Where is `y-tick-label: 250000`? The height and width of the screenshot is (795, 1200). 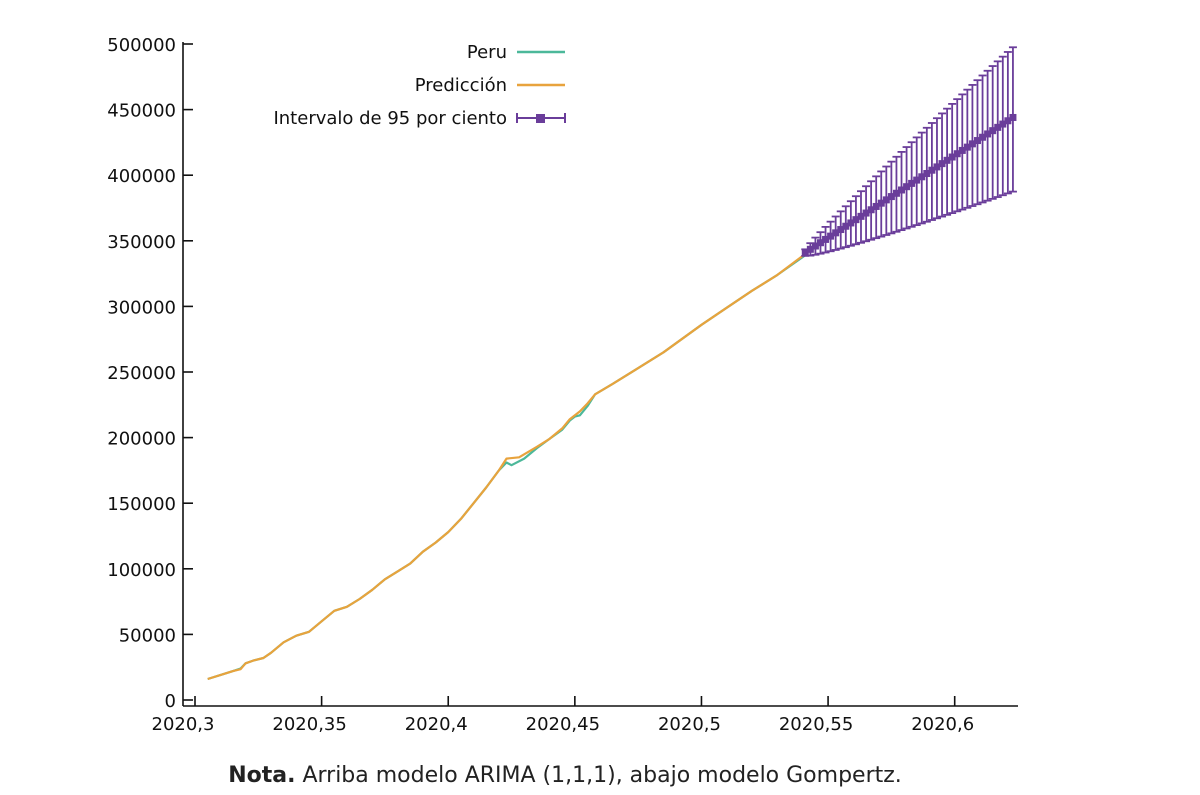 y-tick-label: 250000 is located at coordinates (141, 373).